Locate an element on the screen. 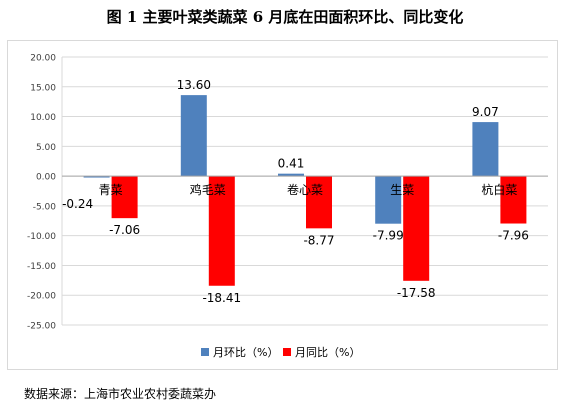 Image resolution: width=570 pixels, height=410 pixels. data-label: 13.60 is located at coordinates (194, 85).